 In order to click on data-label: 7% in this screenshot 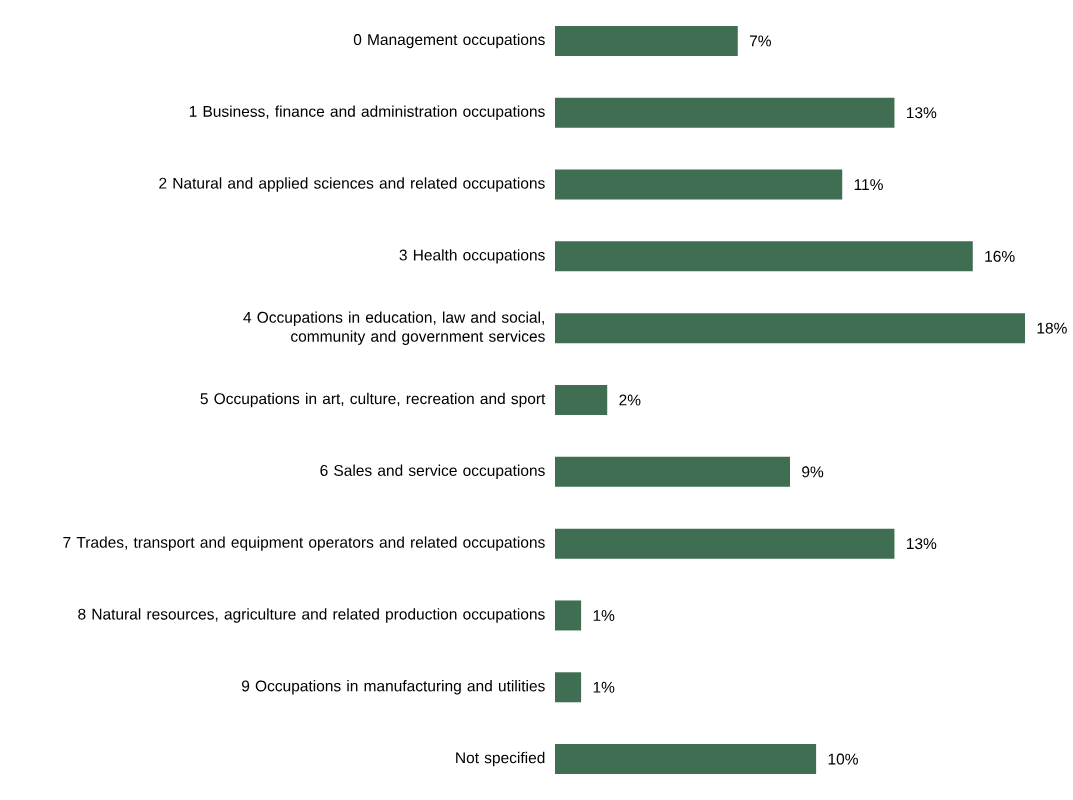, I will do `click(760, 41)`.